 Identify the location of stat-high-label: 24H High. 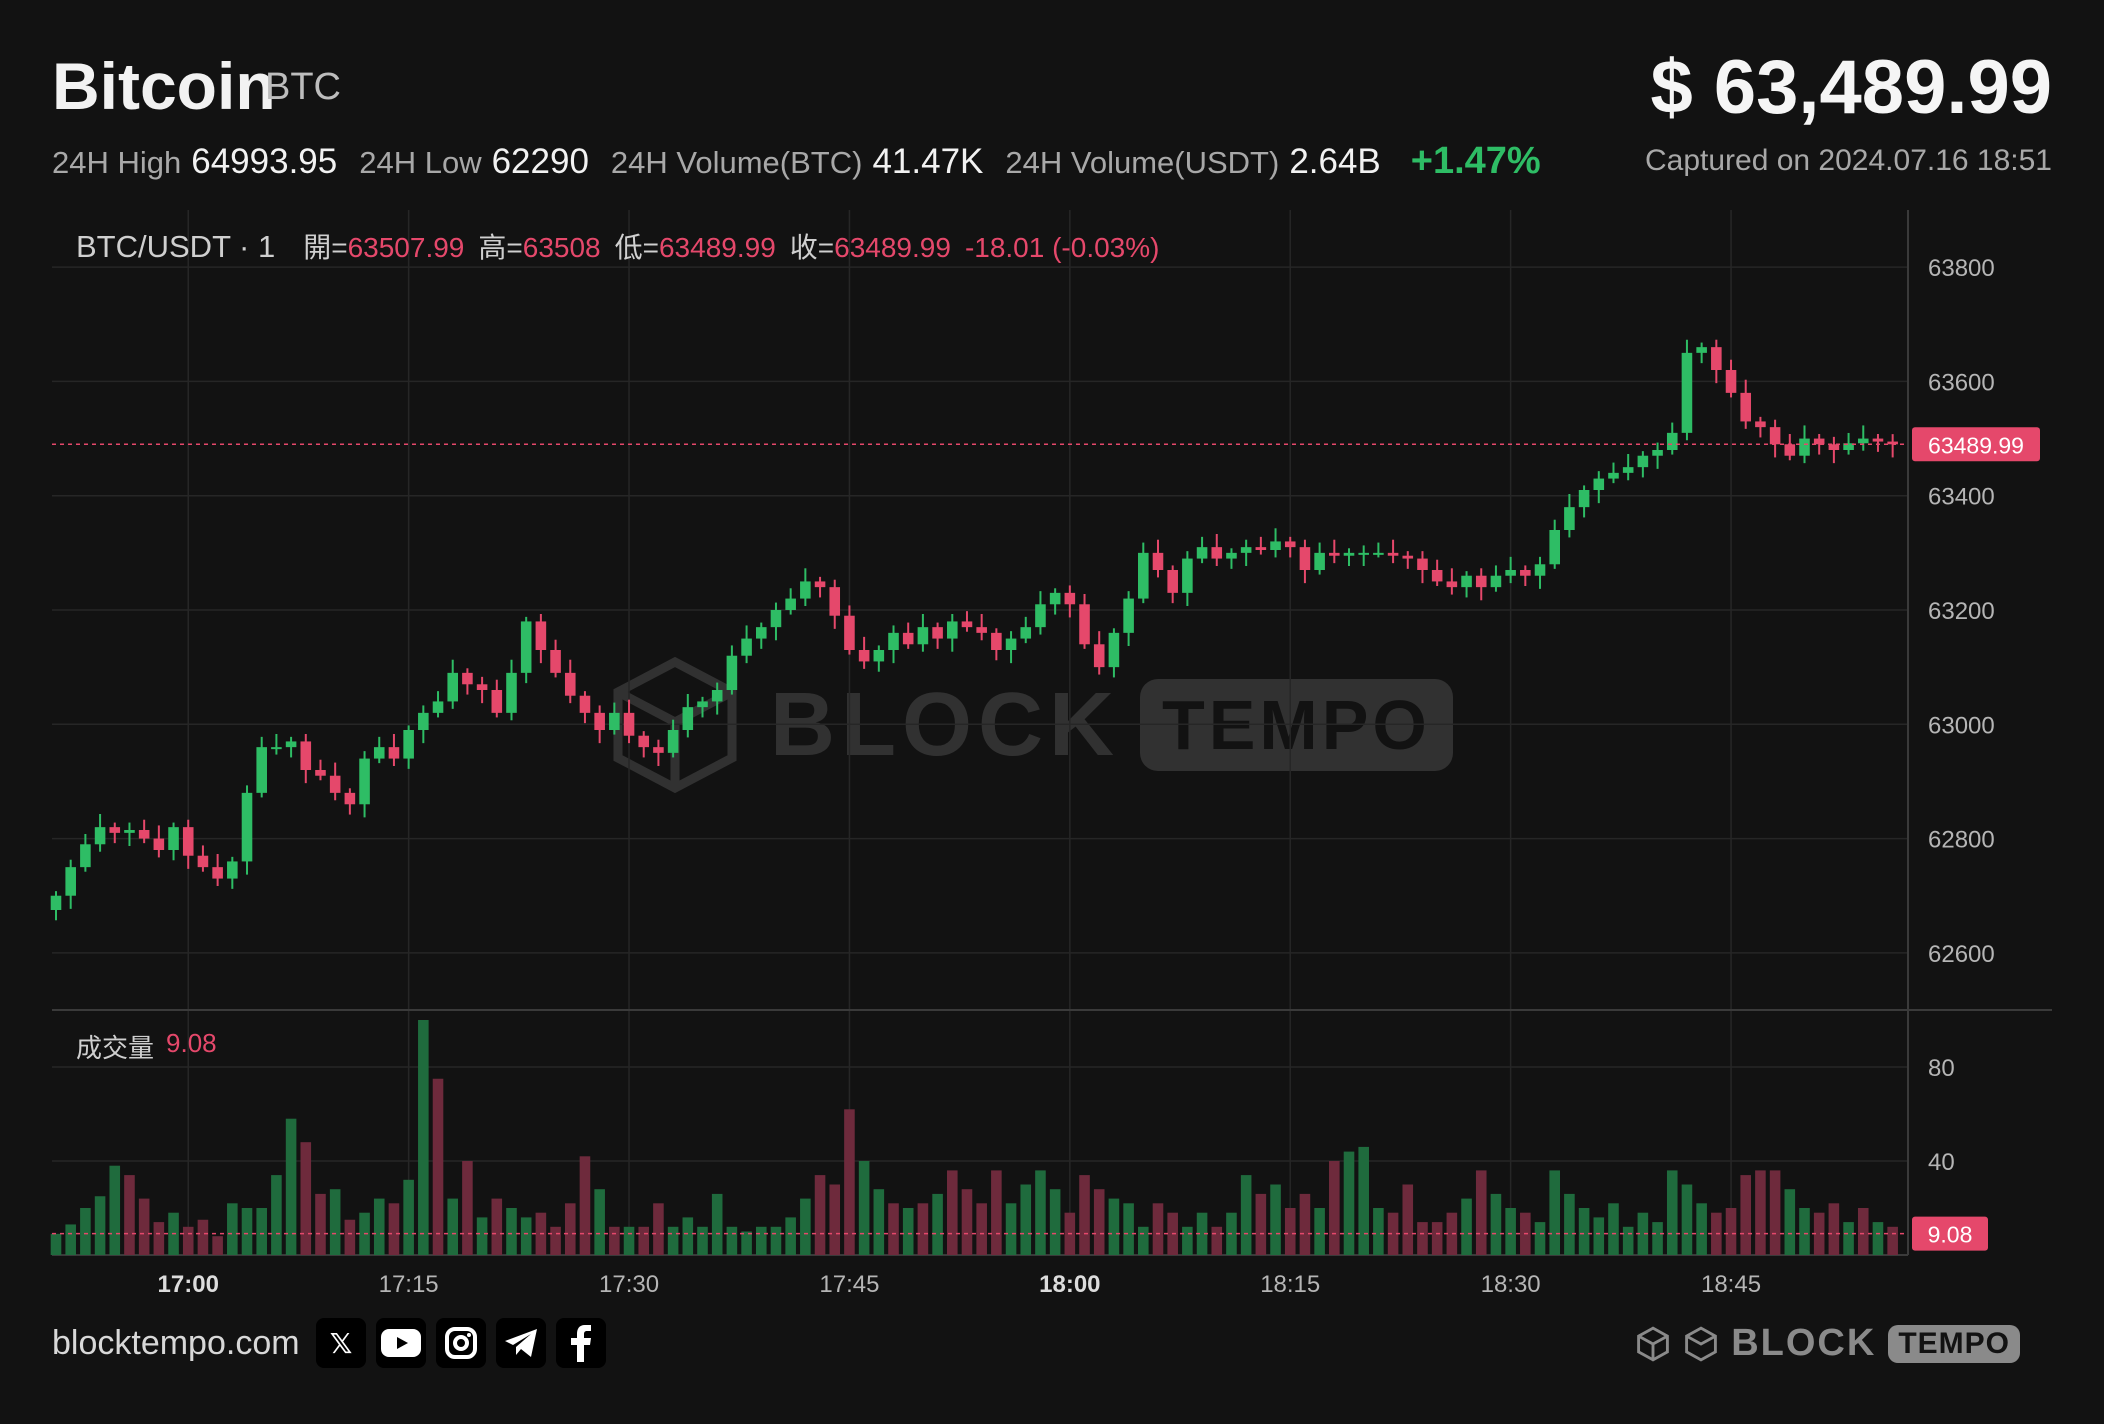
(117, 162).